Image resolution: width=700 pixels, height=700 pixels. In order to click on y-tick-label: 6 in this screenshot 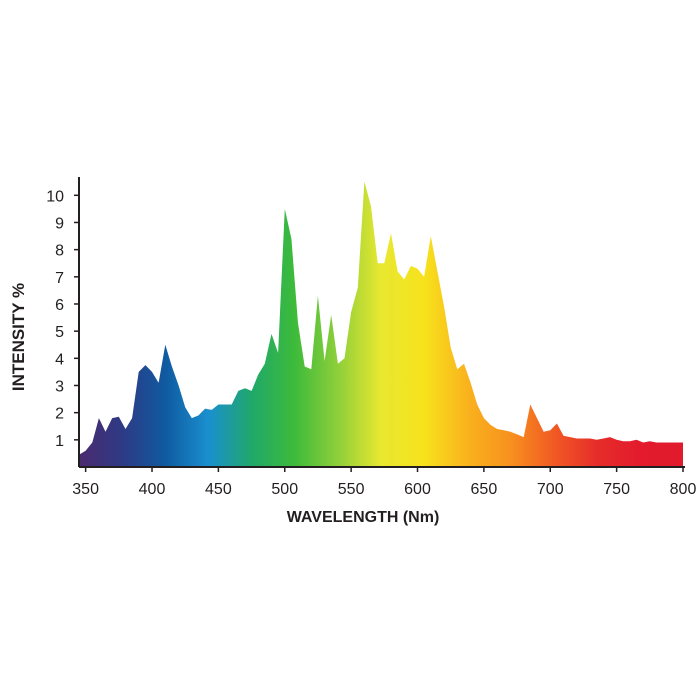, I will do `click(59, 305)`.